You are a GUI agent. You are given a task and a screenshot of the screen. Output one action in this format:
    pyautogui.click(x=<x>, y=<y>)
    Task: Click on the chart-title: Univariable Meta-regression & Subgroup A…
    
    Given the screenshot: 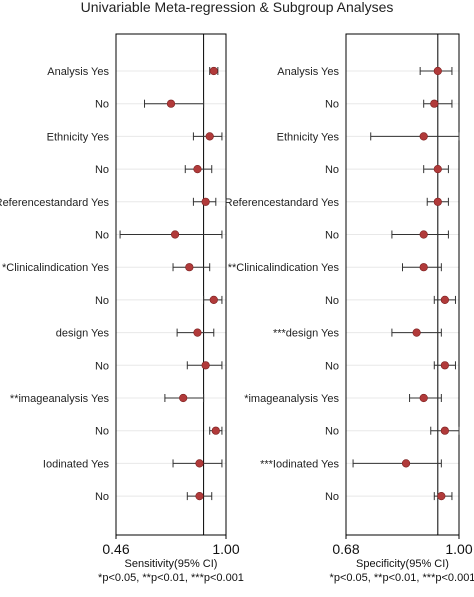 What is the action you would take?
    pyautogui.click(x=237, y=7)
    